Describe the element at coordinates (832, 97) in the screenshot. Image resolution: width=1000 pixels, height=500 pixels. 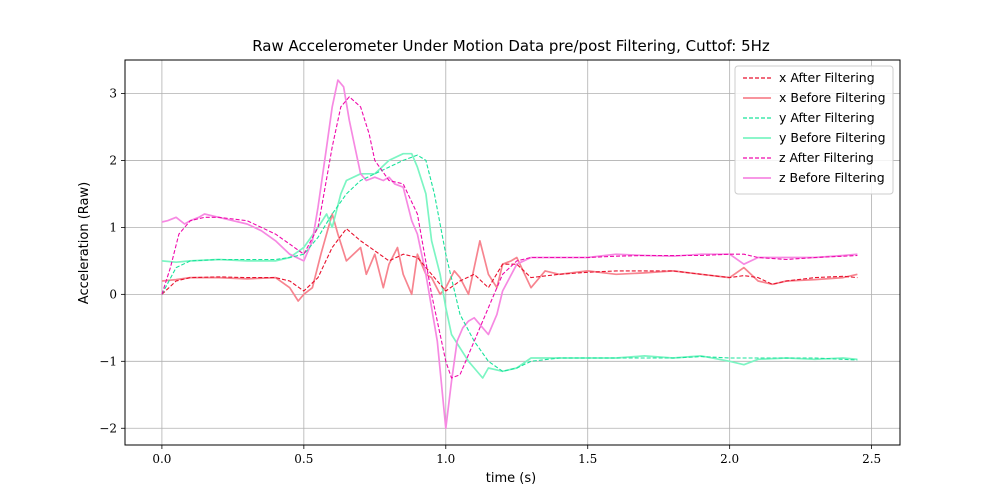
I see `legend-label: x Before Filtering` at that location.